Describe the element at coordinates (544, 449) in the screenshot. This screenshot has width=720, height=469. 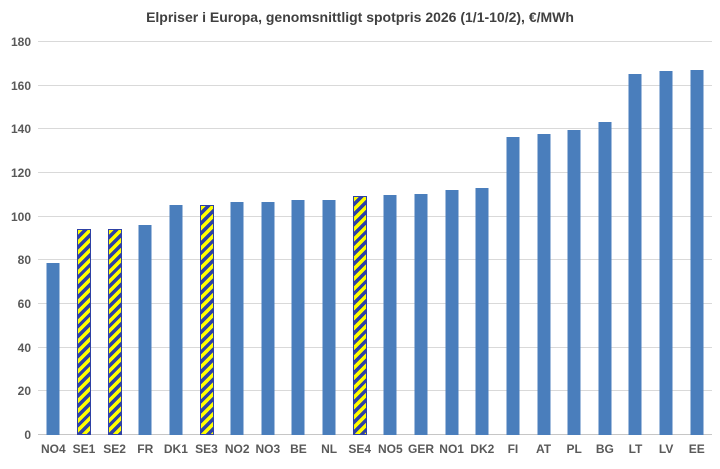
I see `x-tick-label: AT` at that location.